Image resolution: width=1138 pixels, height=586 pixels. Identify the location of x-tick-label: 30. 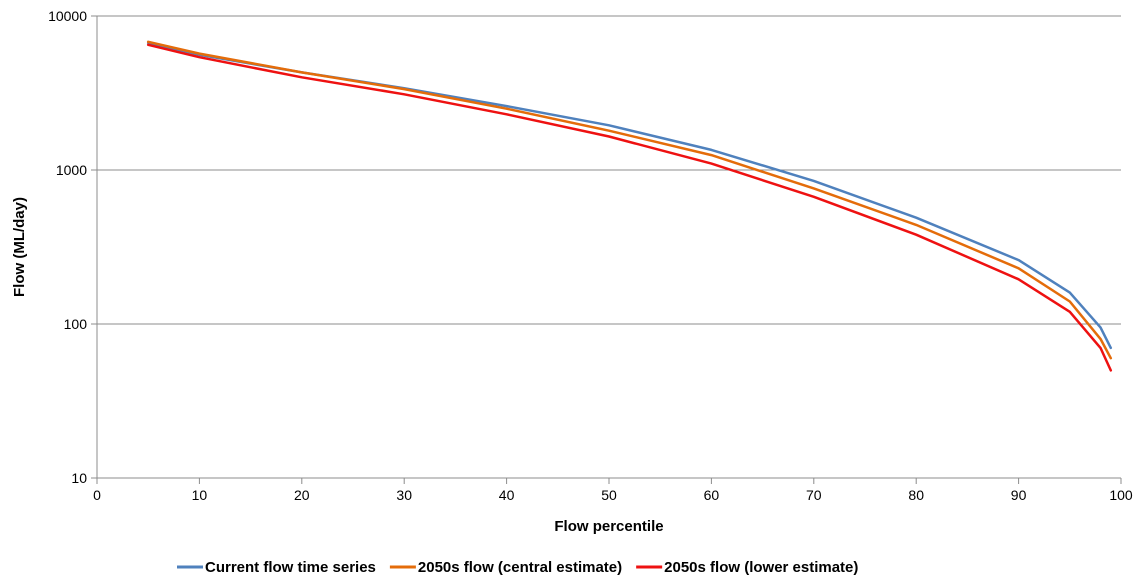
(404, 495).